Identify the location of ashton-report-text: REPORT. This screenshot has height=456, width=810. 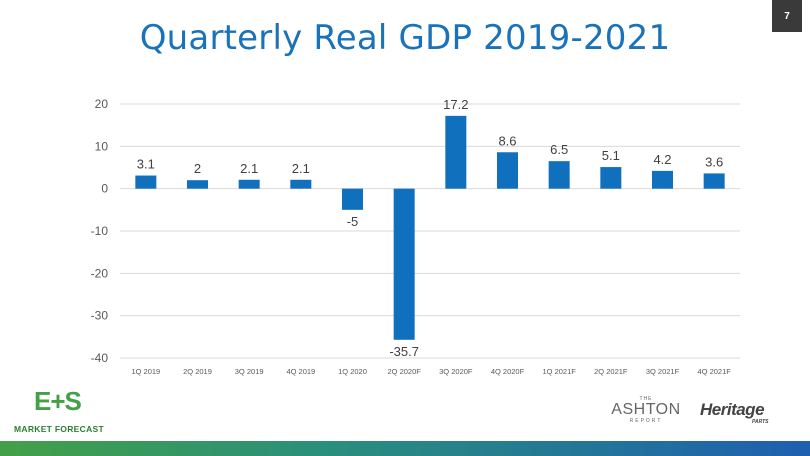
(646, 421).